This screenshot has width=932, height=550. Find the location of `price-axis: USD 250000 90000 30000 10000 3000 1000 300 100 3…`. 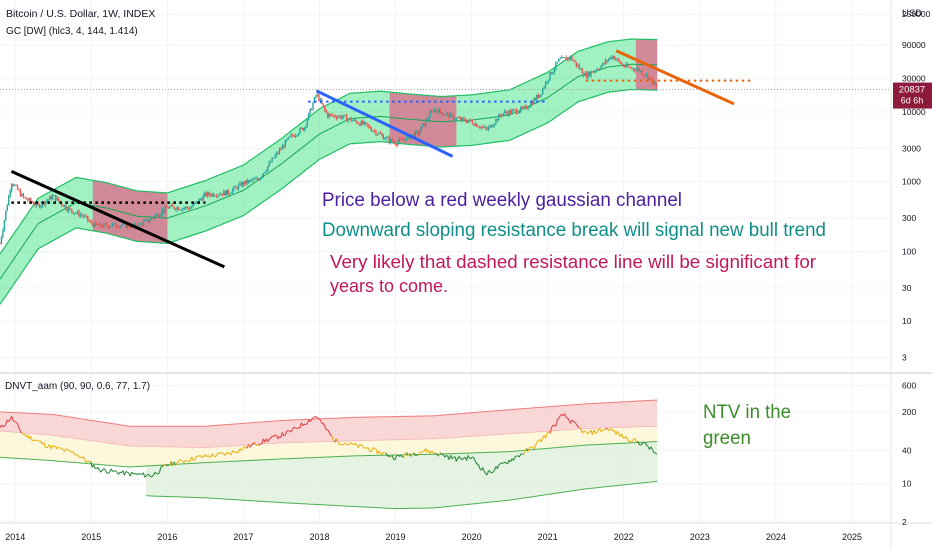

price-axis: USD 250000 90000 30000 10000 3000 1000 300 100 3… is located at coordinates (916, 185).